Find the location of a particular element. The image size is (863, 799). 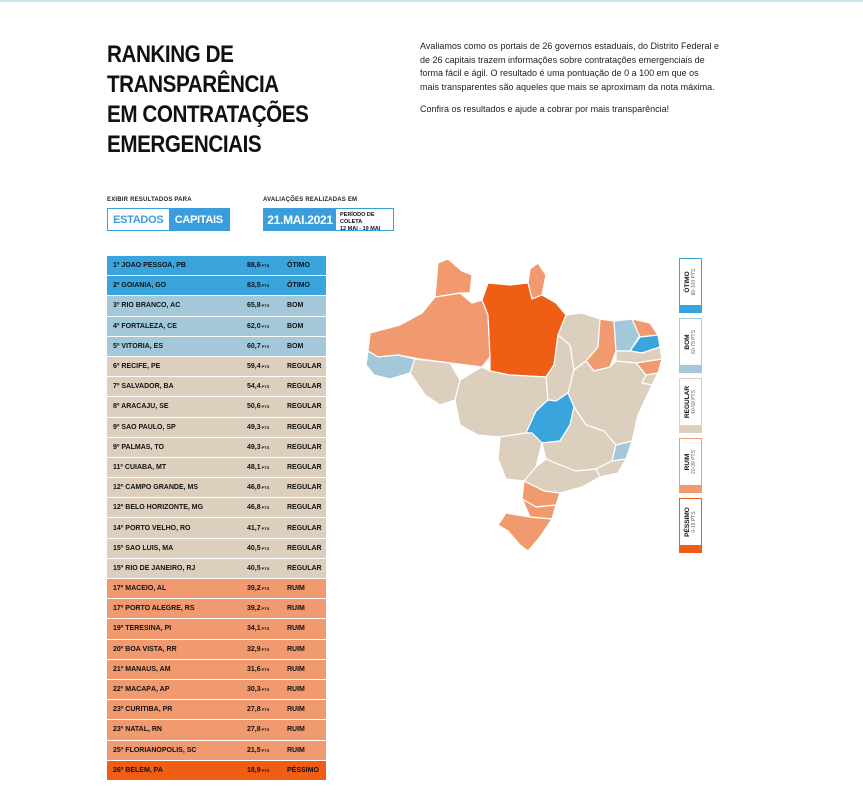

city-score: 83,5PTS is located at coordinates (267, 285).